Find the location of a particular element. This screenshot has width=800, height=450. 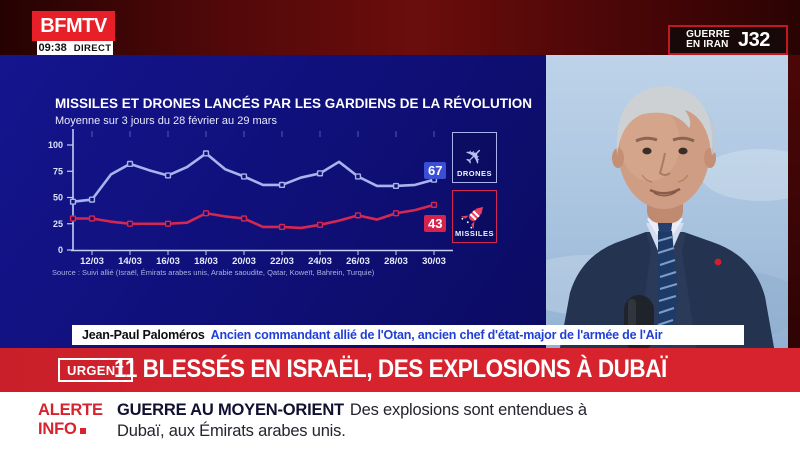

svg-text: 18/03 is located at coordinates (206, 261).